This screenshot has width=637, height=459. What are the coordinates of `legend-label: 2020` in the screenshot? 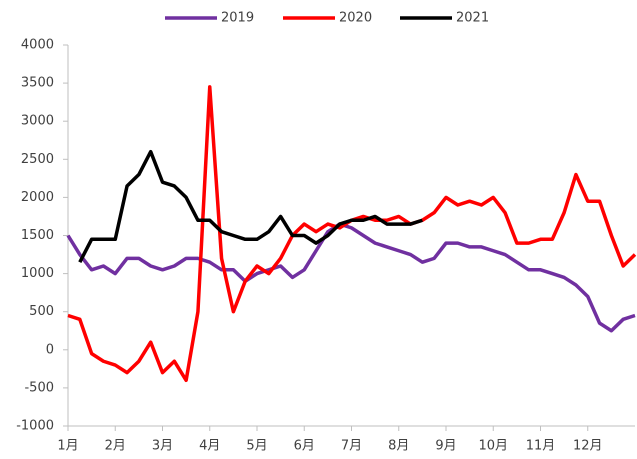 It's located at (355, 18).